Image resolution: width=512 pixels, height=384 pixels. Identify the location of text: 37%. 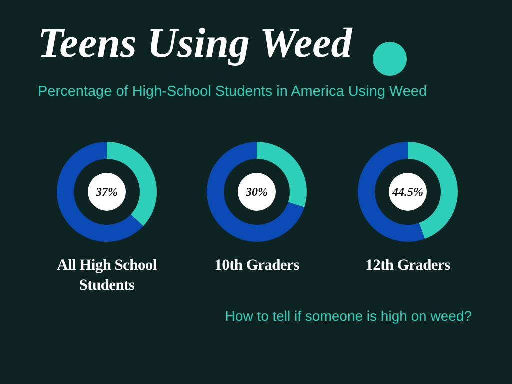
(107, 192).